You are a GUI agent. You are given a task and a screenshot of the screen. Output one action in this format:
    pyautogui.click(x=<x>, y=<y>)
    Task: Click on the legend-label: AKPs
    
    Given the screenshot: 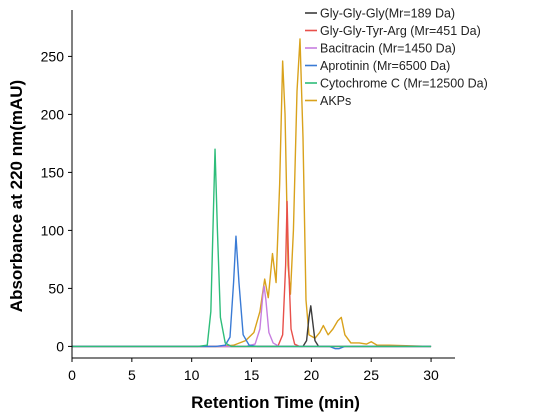 What is the action you would take?
    pyautogui.click(x=335, y=101)
    